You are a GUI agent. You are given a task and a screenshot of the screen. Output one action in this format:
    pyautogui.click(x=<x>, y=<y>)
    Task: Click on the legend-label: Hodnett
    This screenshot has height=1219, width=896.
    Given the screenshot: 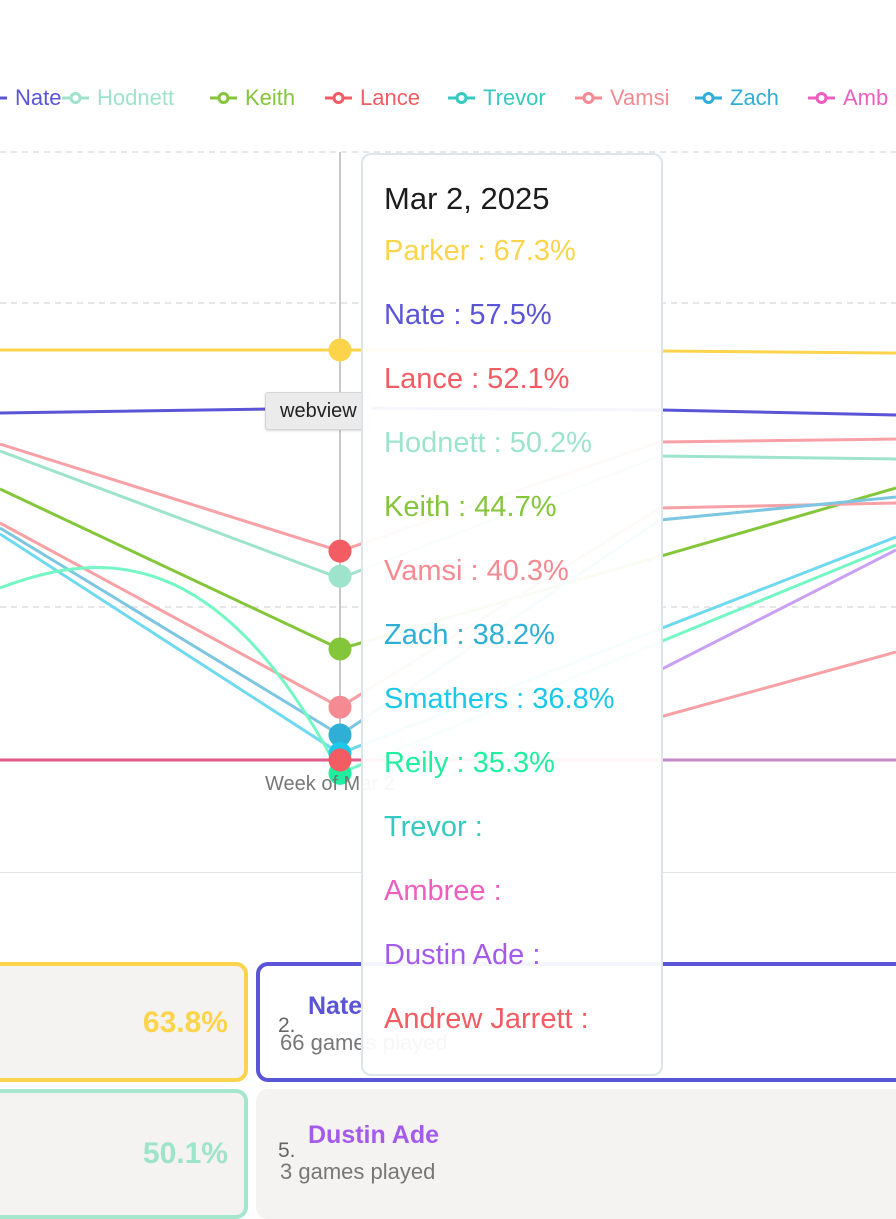 What is the action you would take?
    pyautogui.click(x=136, y=97)
    